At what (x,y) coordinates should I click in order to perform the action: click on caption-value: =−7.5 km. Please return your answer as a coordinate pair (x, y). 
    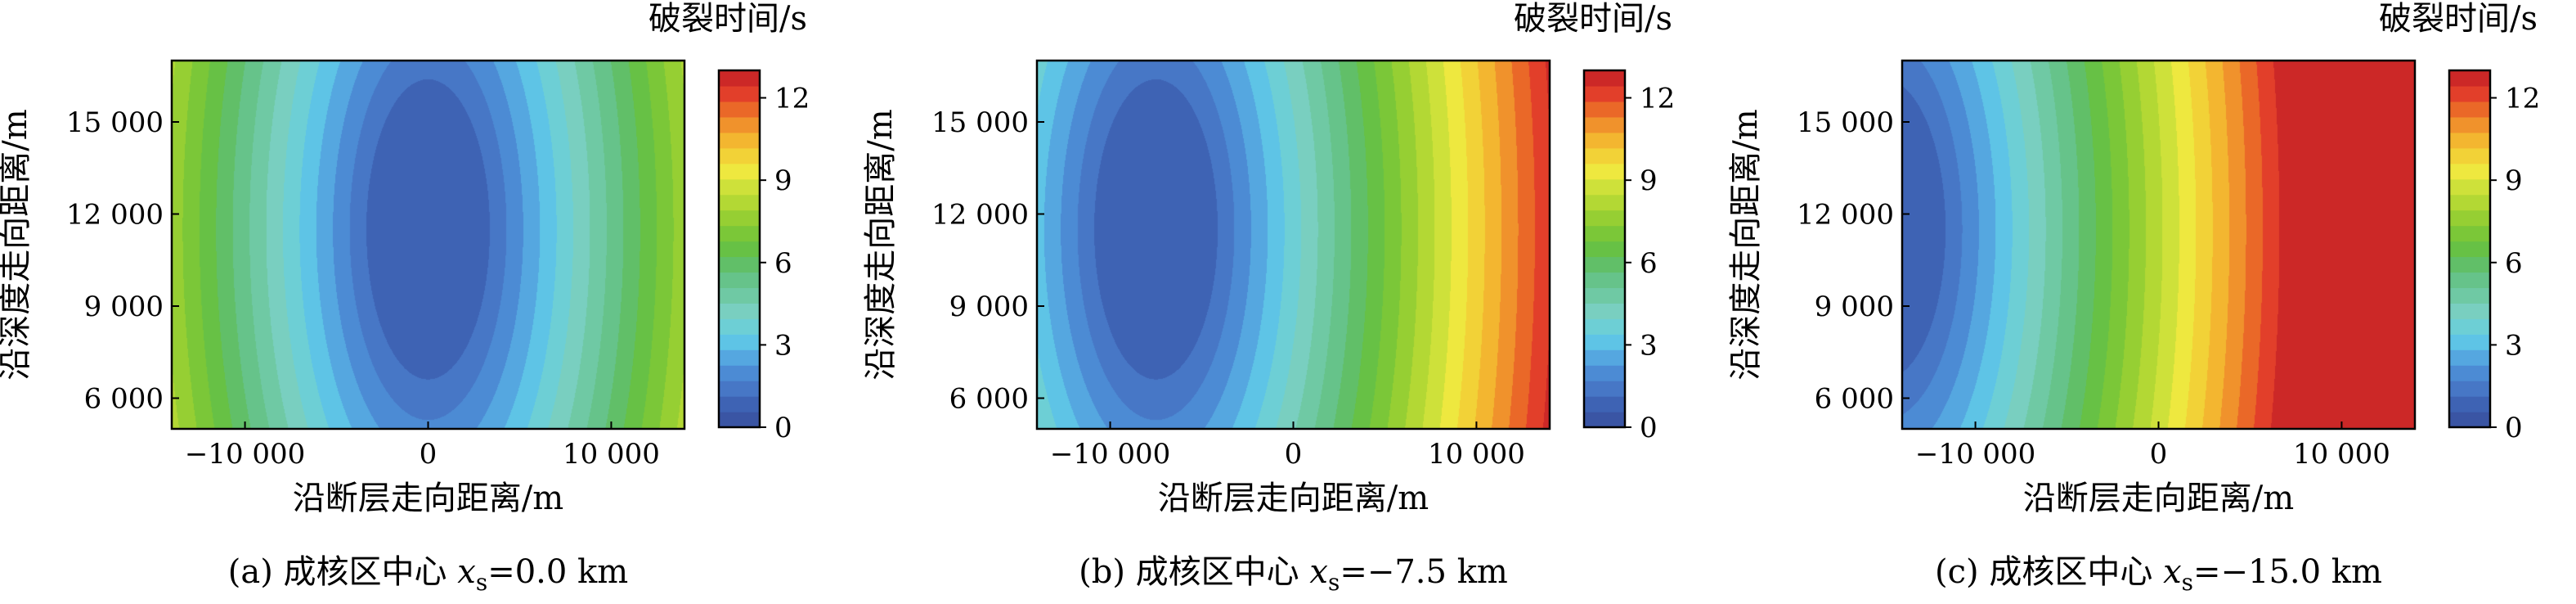
    Looking at the image, I should click on (1424, 572).